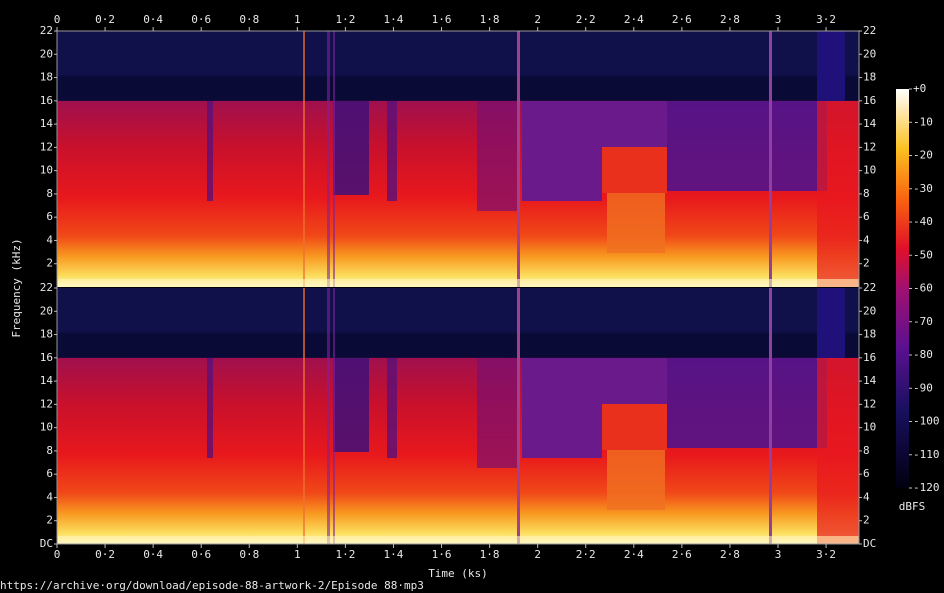  What do you see at coordinates (923, 155) in the screenshot?
I see `colorbar-tick-label: -20` at bounding box center [923, 155].